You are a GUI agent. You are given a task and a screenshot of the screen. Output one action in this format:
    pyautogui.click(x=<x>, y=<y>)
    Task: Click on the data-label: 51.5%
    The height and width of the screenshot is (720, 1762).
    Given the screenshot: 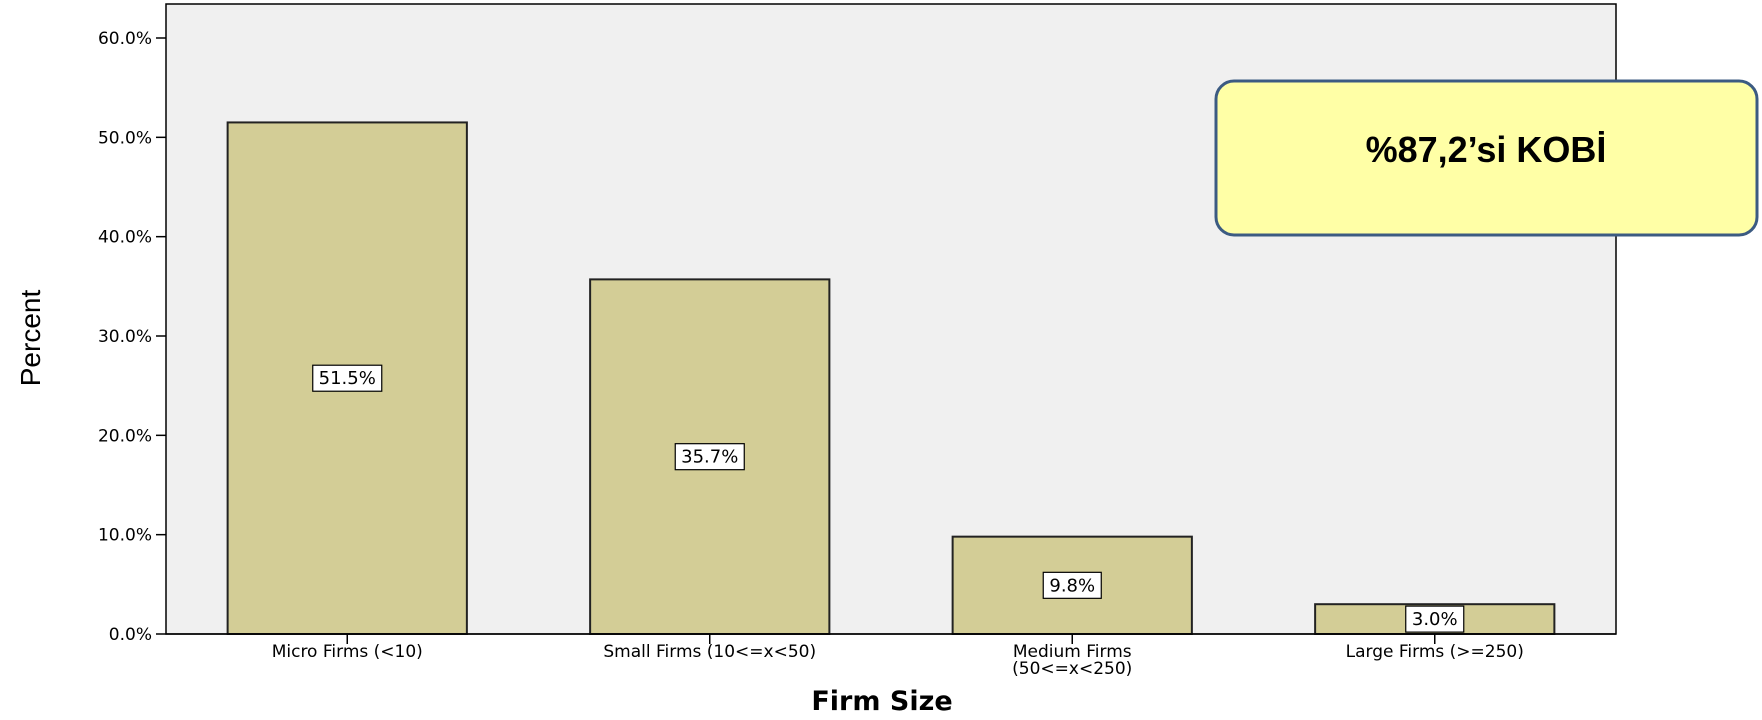 What is the action you would take?
    pyautogui.click(x=347, y=378)
    